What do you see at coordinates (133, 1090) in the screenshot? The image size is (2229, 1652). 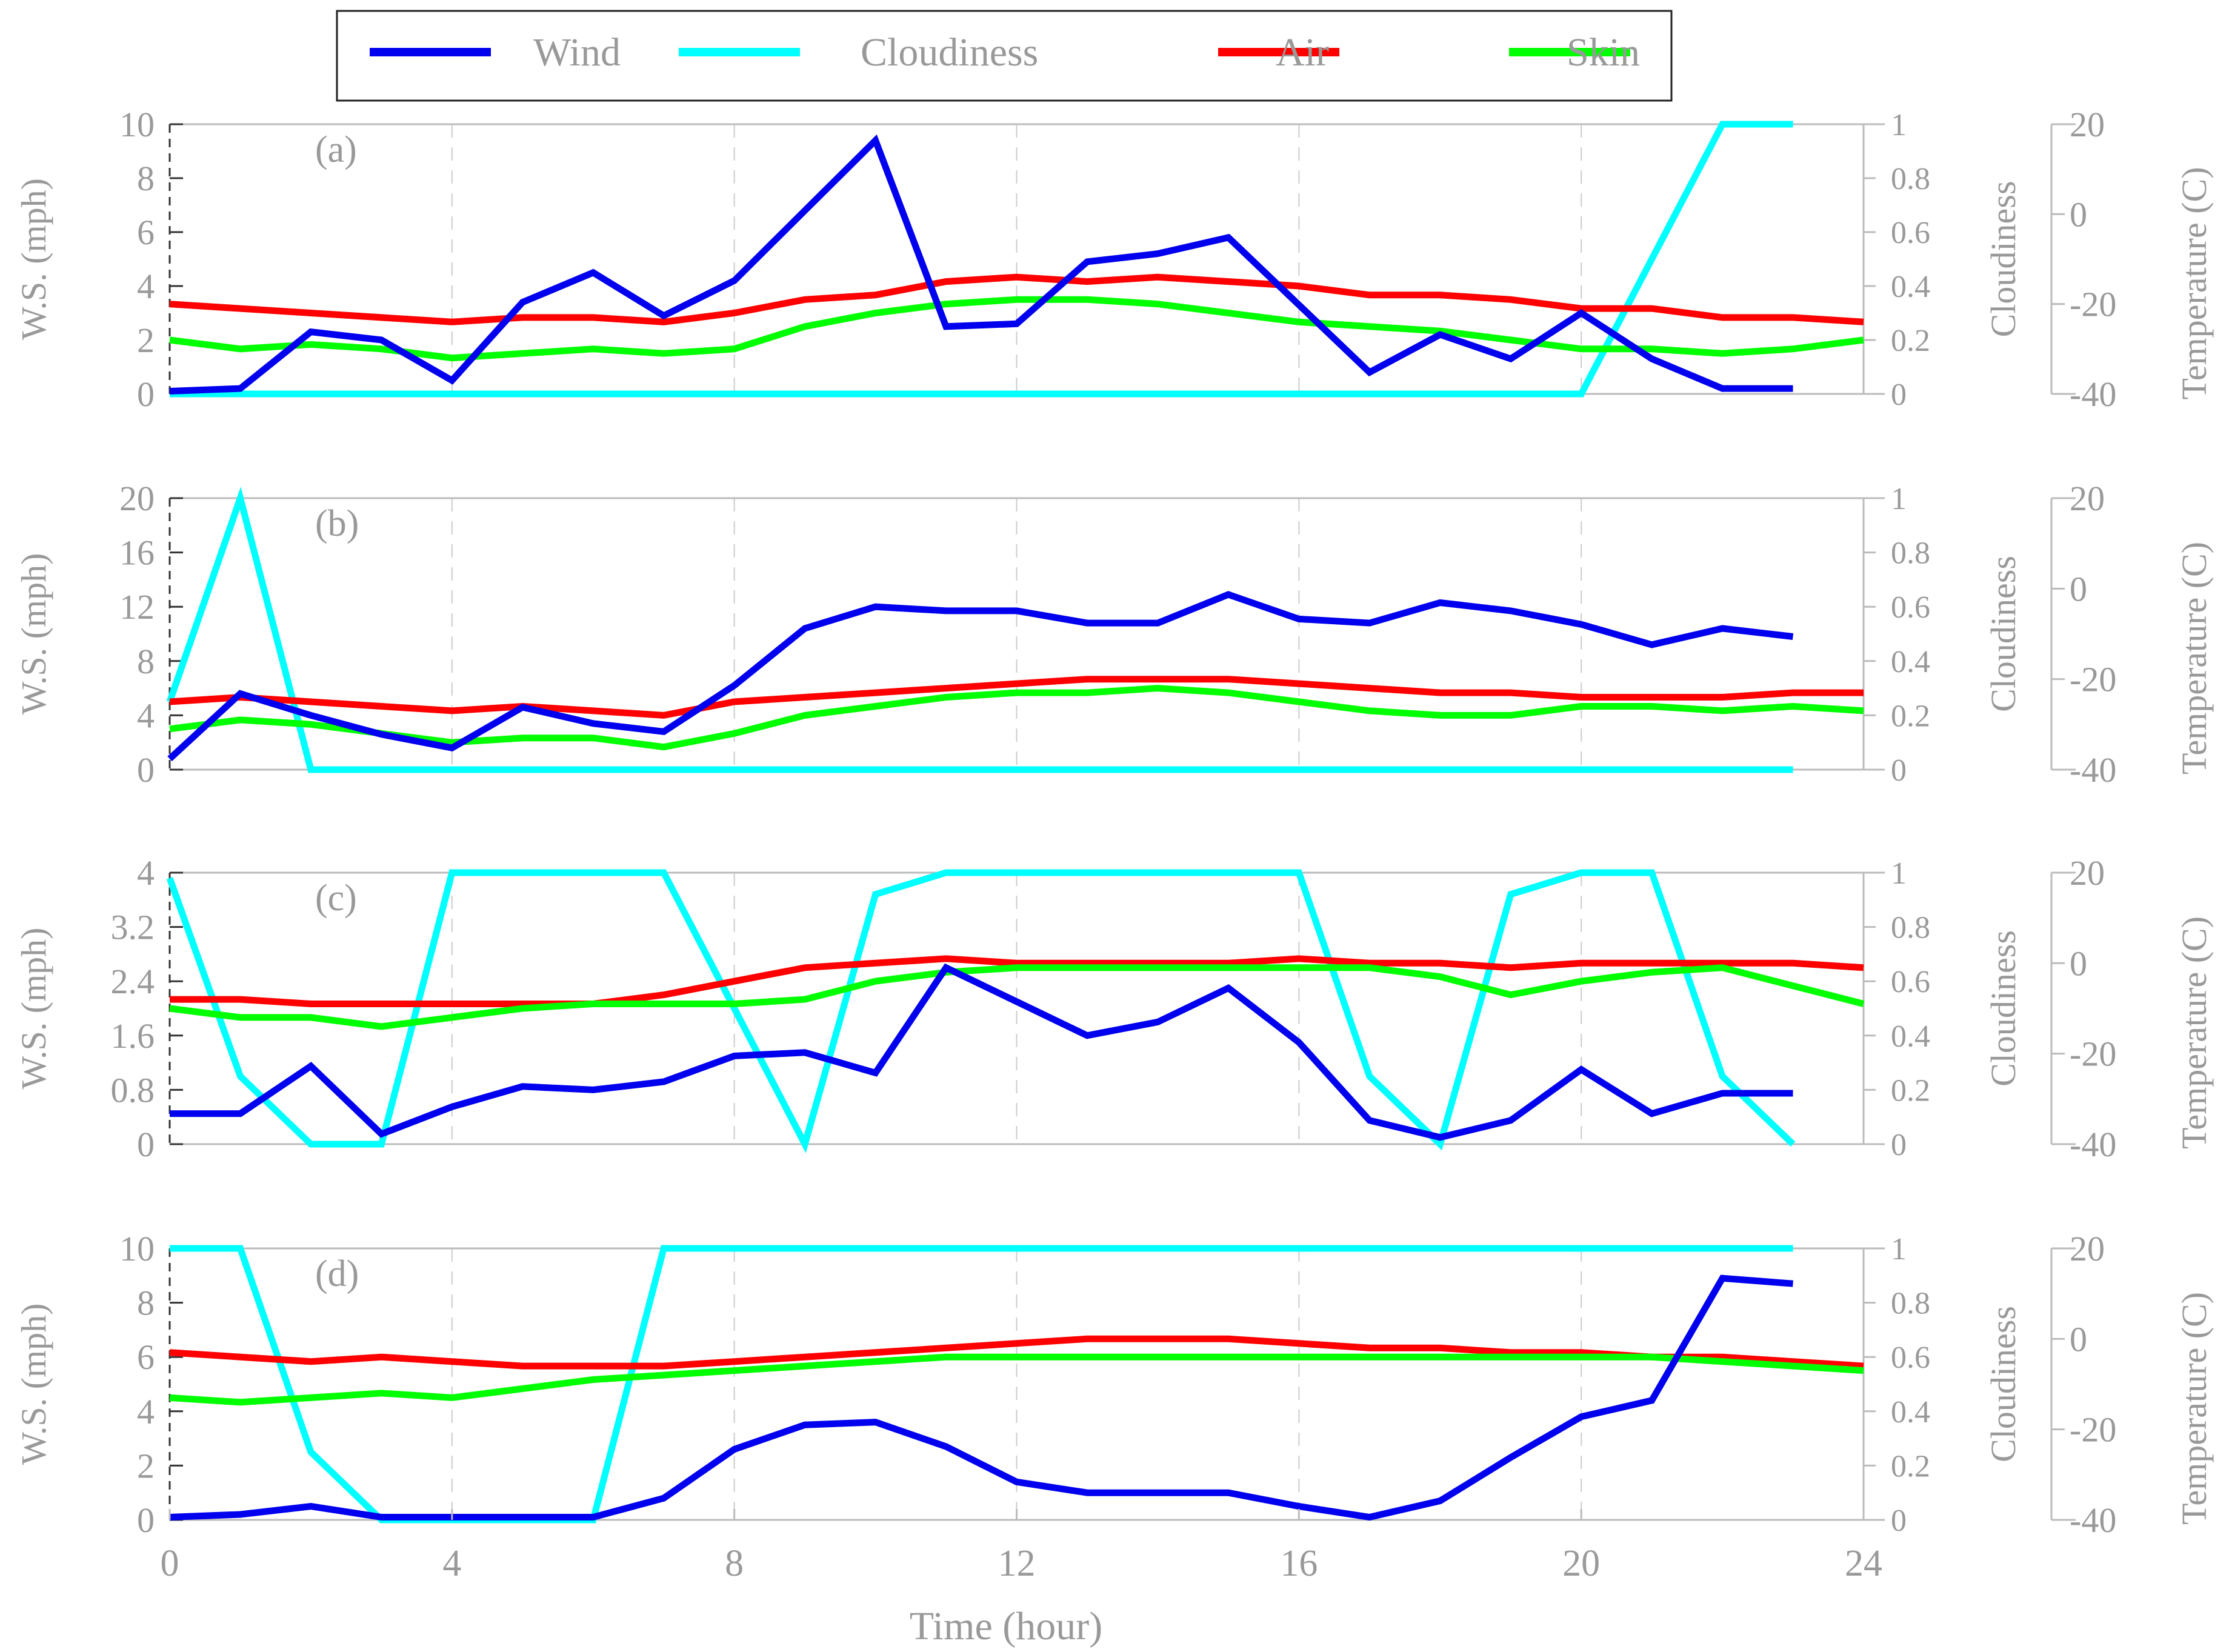 I see `ws-tick-label: 0.8` at bounding box center [133, 1090].